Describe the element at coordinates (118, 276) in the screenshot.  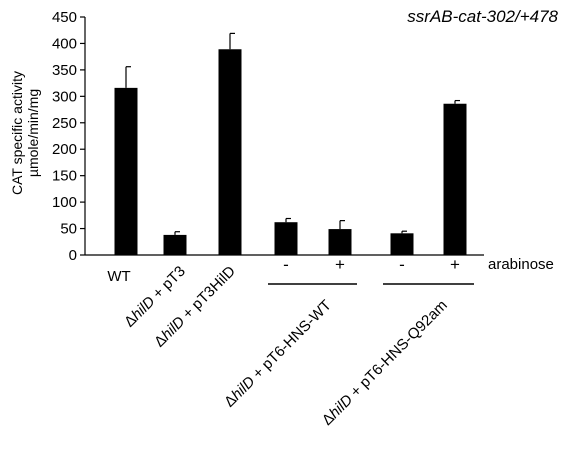
I see `x-label-wt: WT` at that location.